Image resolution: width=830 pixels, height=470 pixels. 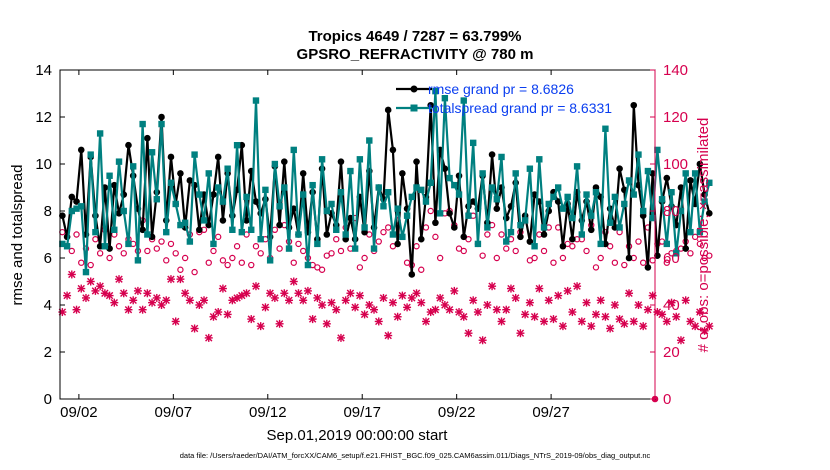 I want to click on x-axis-label: Sep.01,2019 00:00:00 start, so click(x=358, y=435).